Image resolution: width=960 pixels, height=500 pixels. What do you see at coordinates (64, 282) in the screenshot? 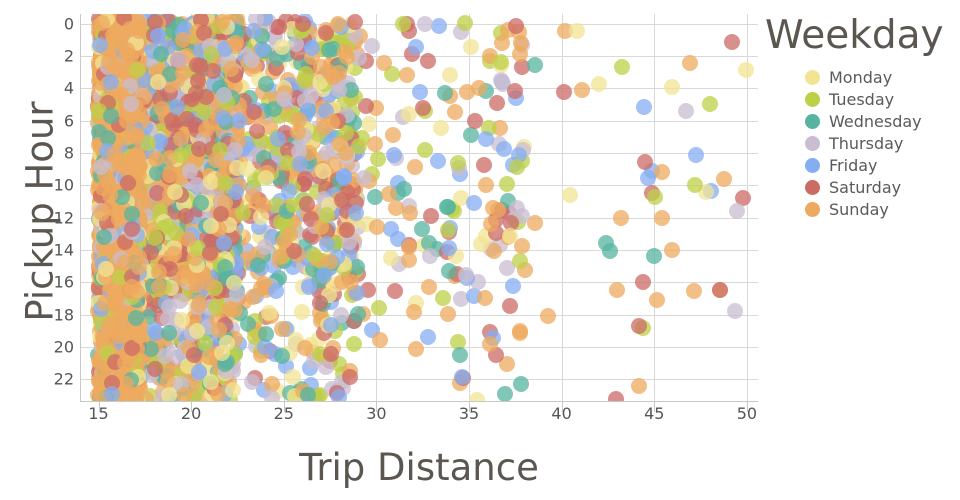
I see `y-tick-label: 16` at bounding box center [64, 282].